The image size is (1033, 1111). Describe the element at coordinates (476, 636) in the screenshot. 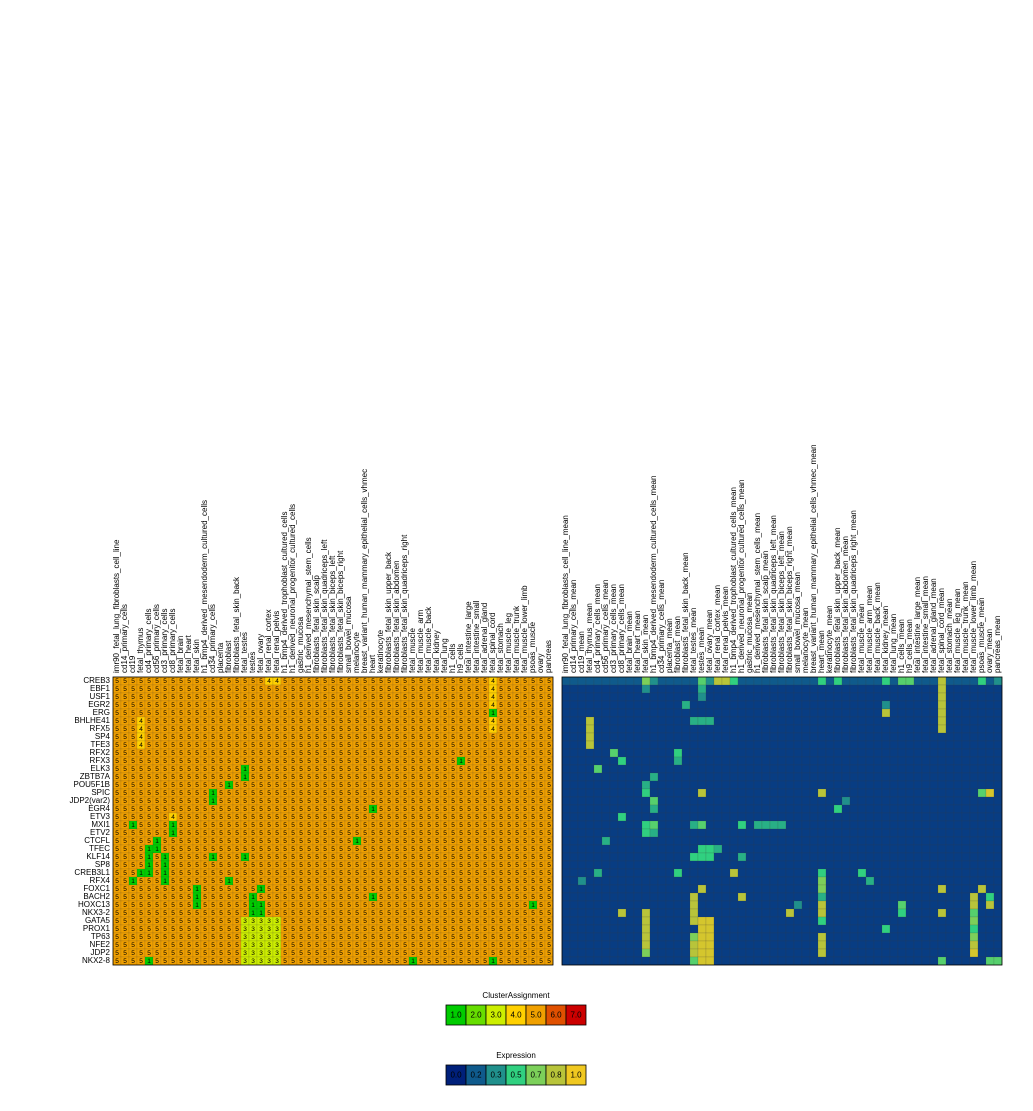

I see `column-label: fetal_intestine_small` at that location.